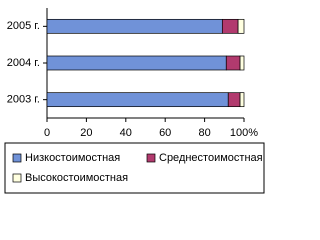  Describe the element at coordinates (72, 158) in the screenshot. I see `legend-label: Низкостоимостная` at that location.